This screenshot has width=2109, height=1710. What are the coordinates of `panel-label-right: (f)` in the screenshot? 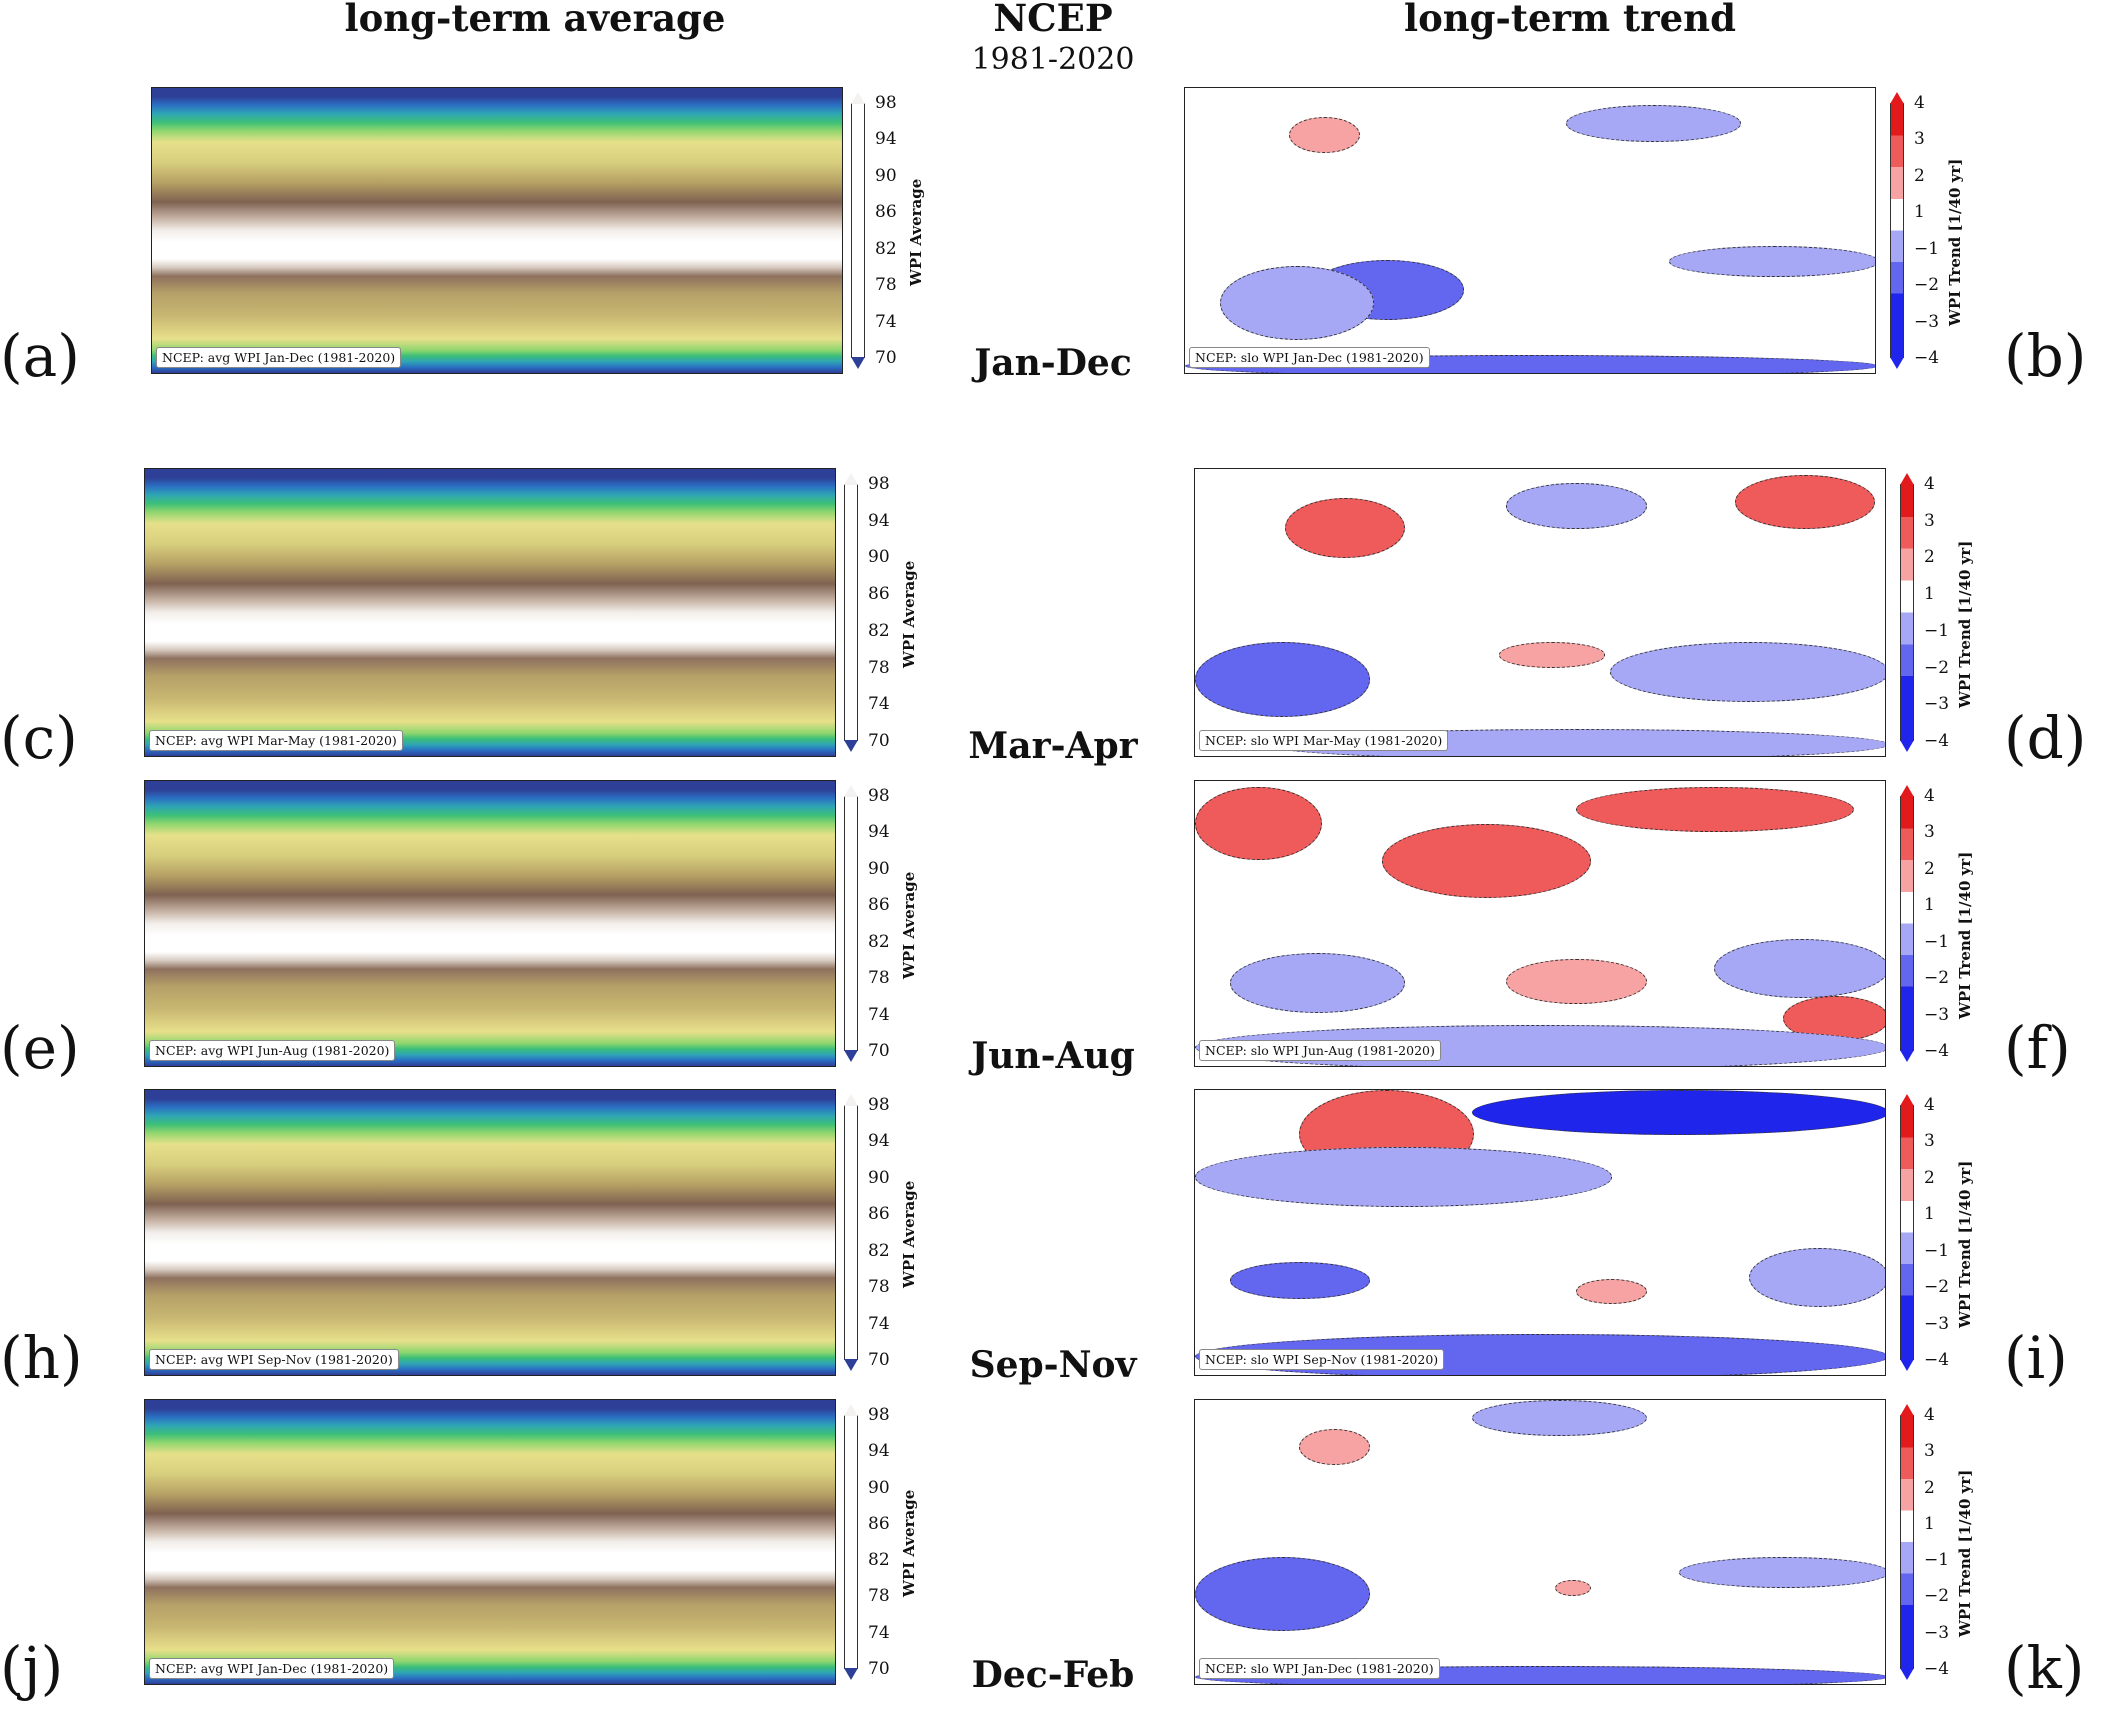 It's located at (2037, 1048).